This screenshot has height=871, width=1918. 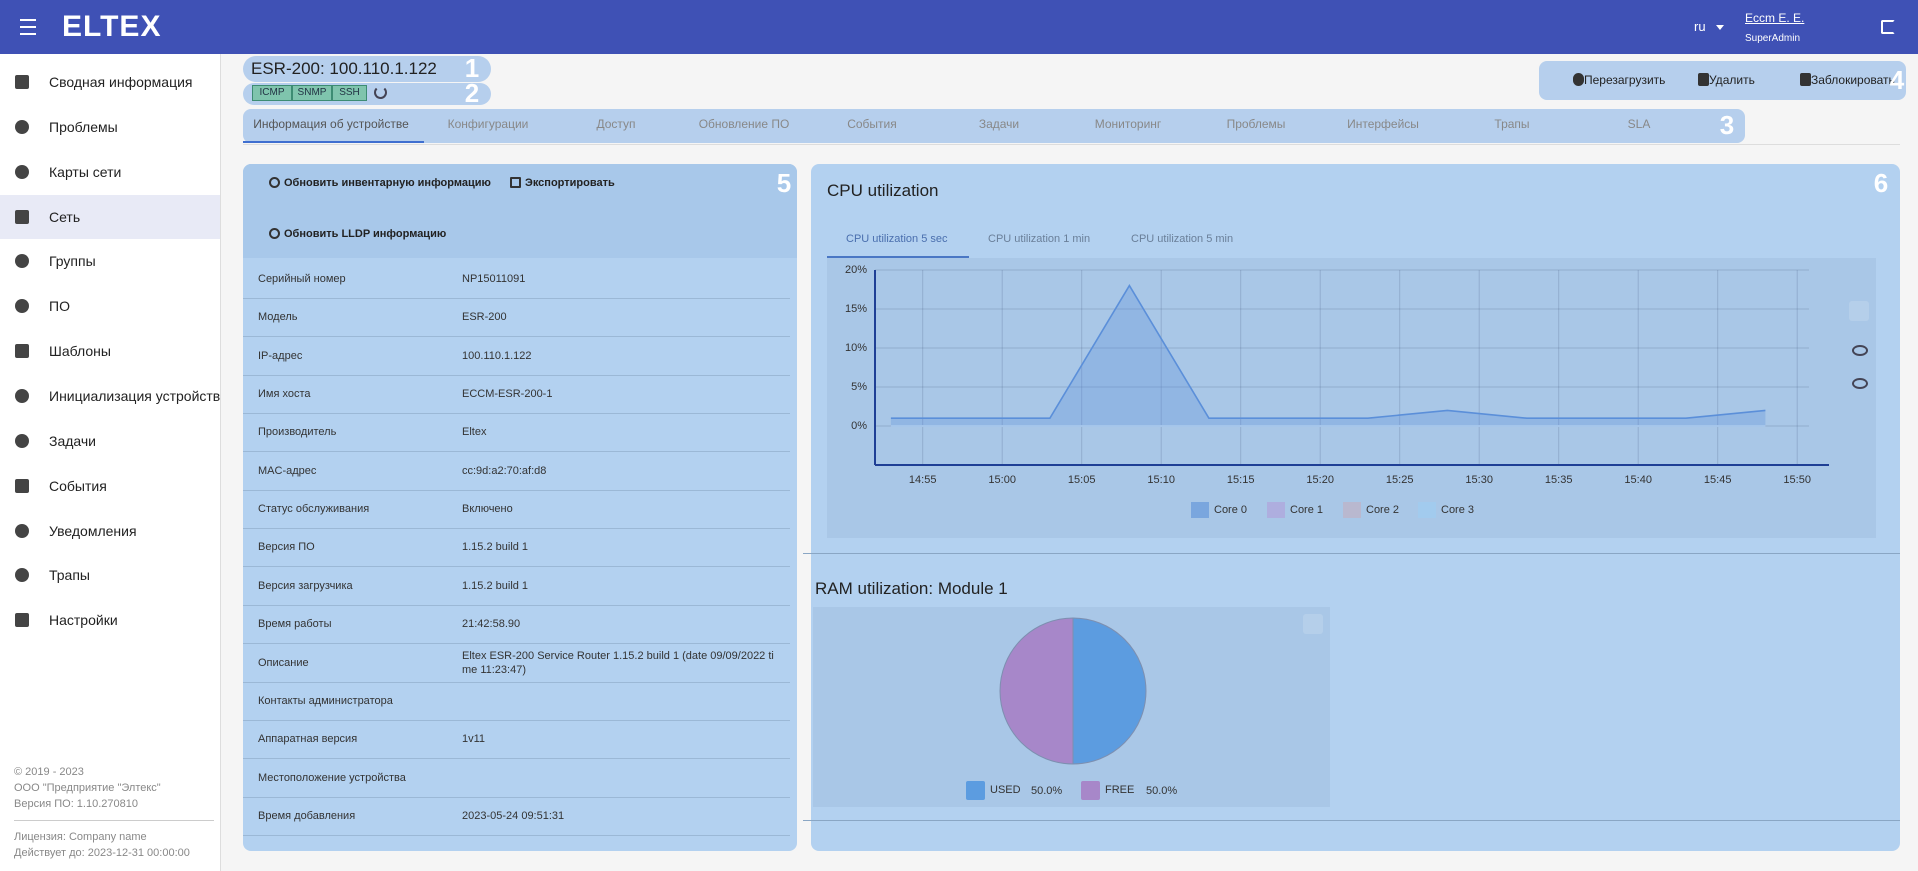 I want to click on row-label: Имя хоста, so click(x=284, y=394).